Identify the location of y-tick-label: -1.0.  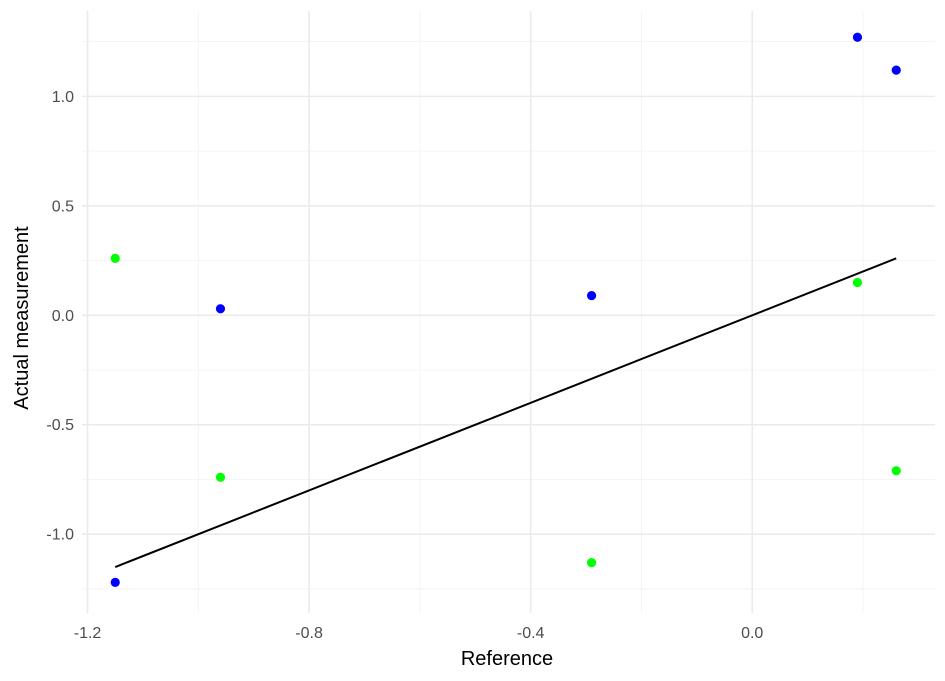
(60, 535).